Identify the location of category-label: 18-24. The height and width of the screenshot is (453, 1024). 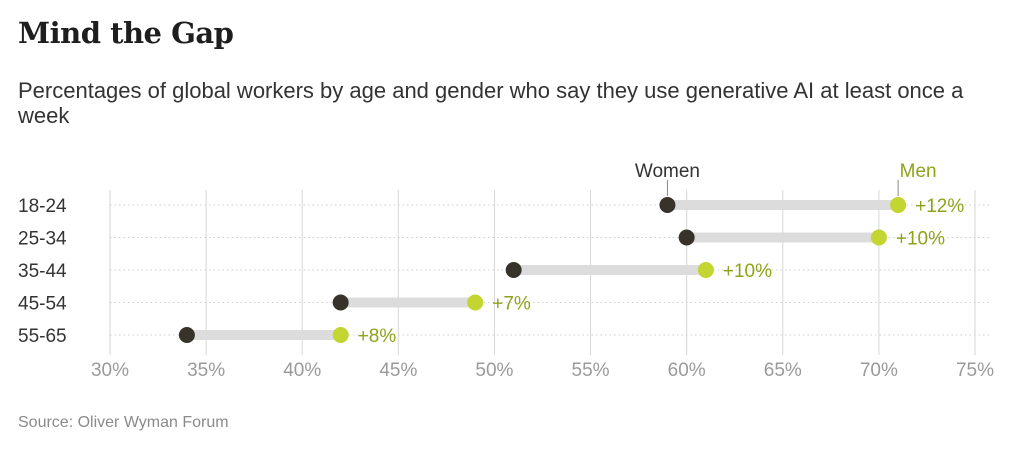
(42, 206).